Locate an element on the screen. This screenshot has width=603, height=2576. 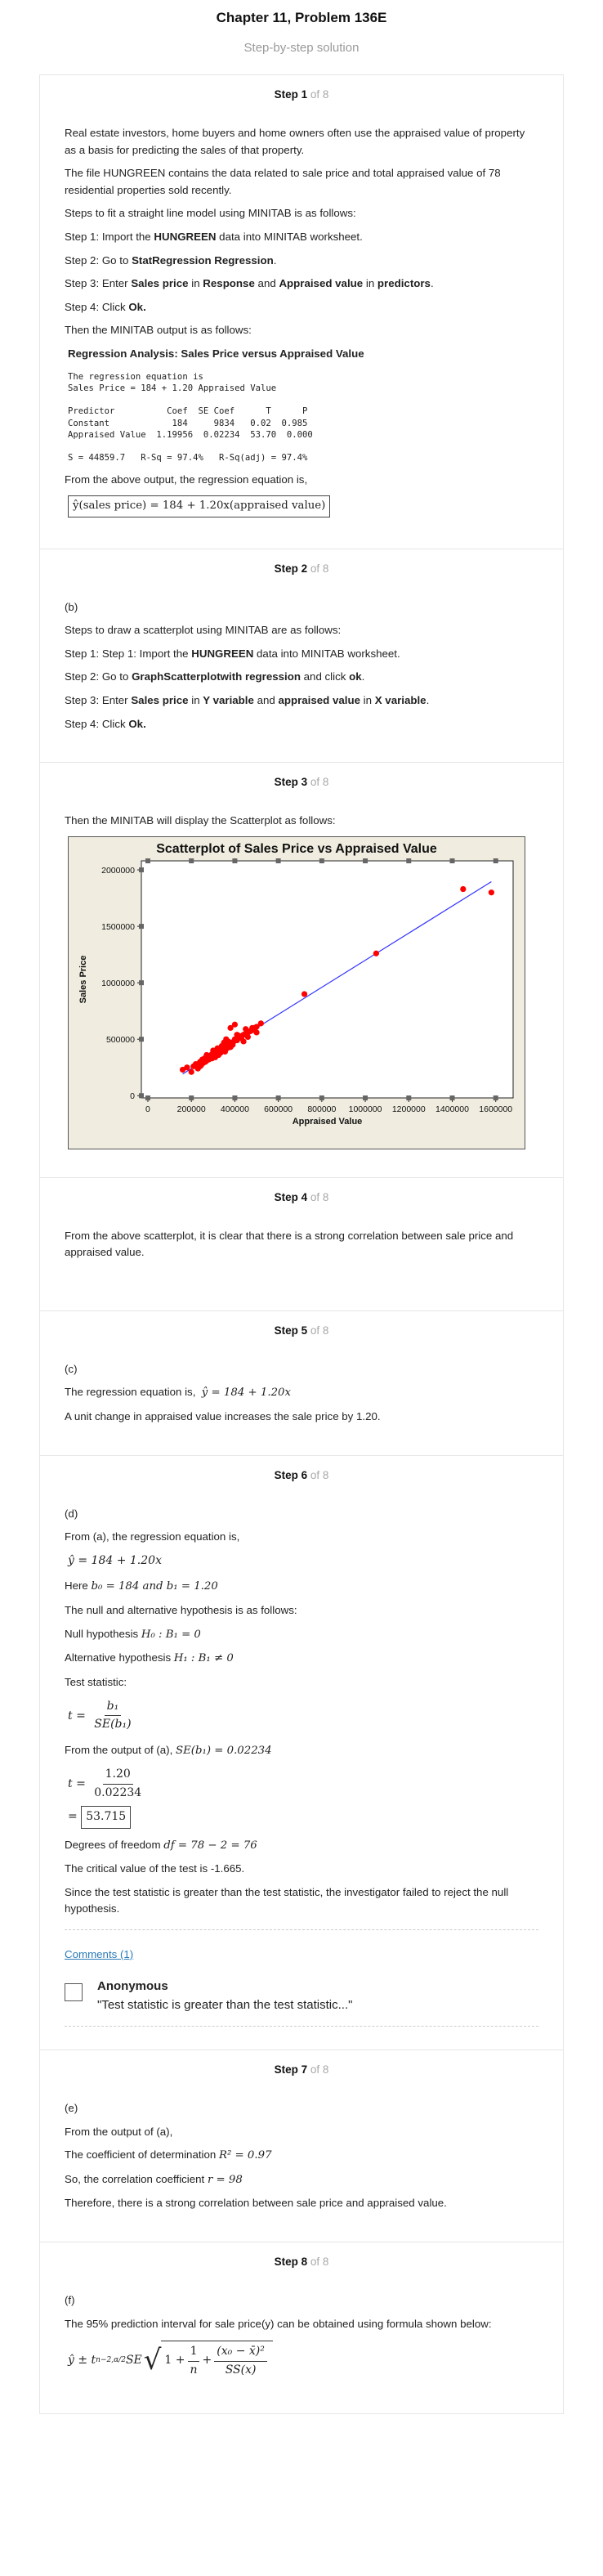
step-label: Step 7 is located at coordinates (291, 2070).